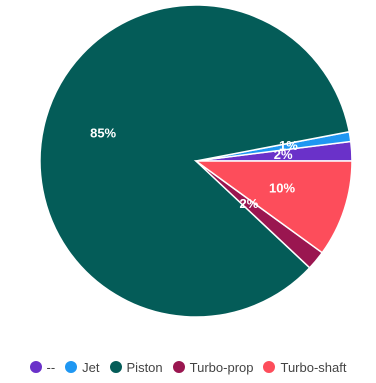 This screenshot has height=383, width=376. What do you see at coordinates (221, 367) in the screenshot?
I see `legend-label-turbo-prop: Turbo-prop` at bounding box center [221, 367].